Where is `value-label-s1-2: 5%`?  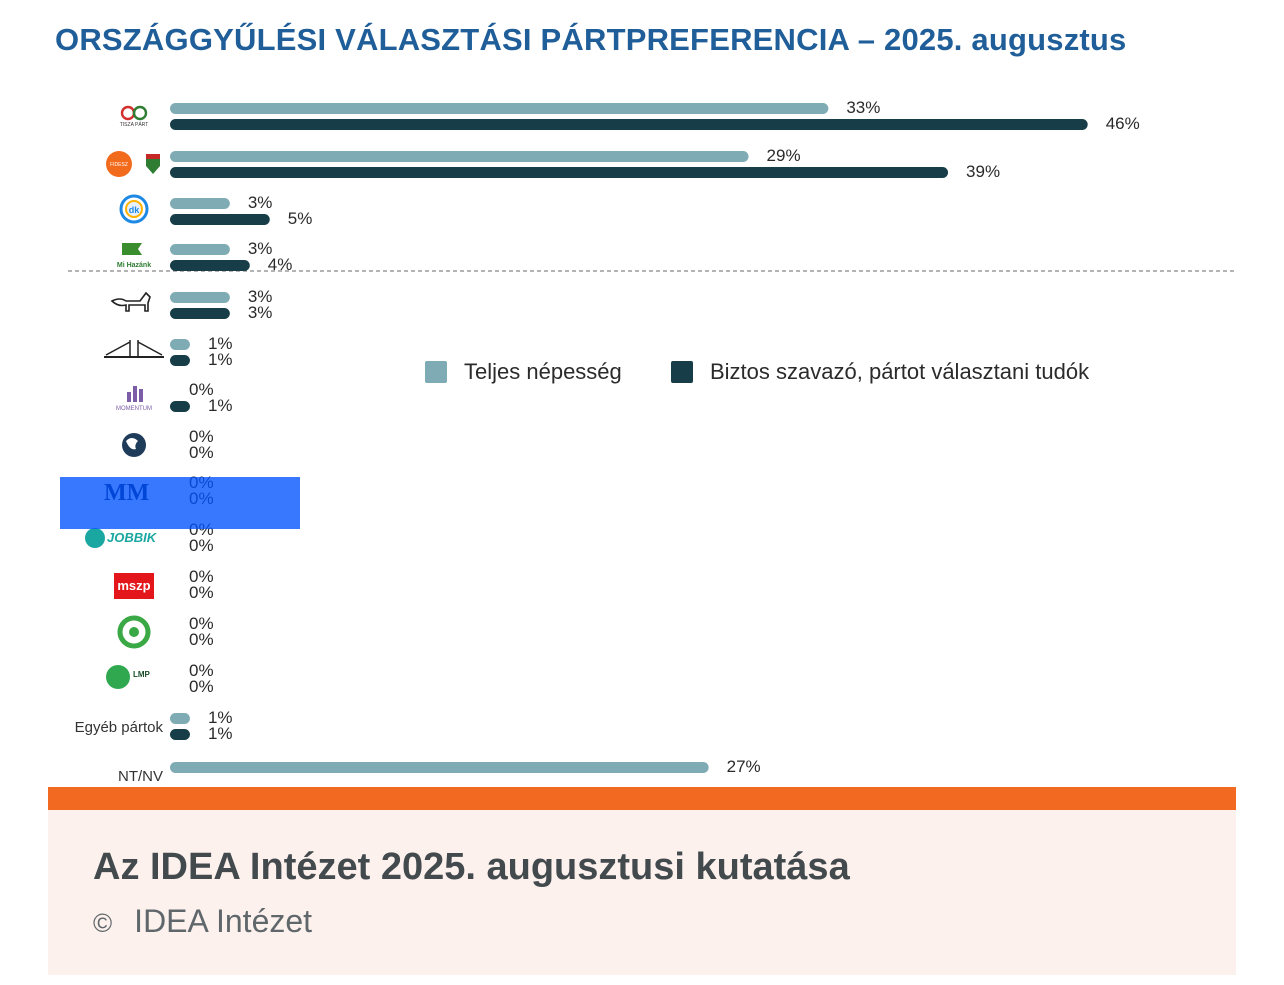 value-label-s1-2: 5% is located at coordinates (300, 218).